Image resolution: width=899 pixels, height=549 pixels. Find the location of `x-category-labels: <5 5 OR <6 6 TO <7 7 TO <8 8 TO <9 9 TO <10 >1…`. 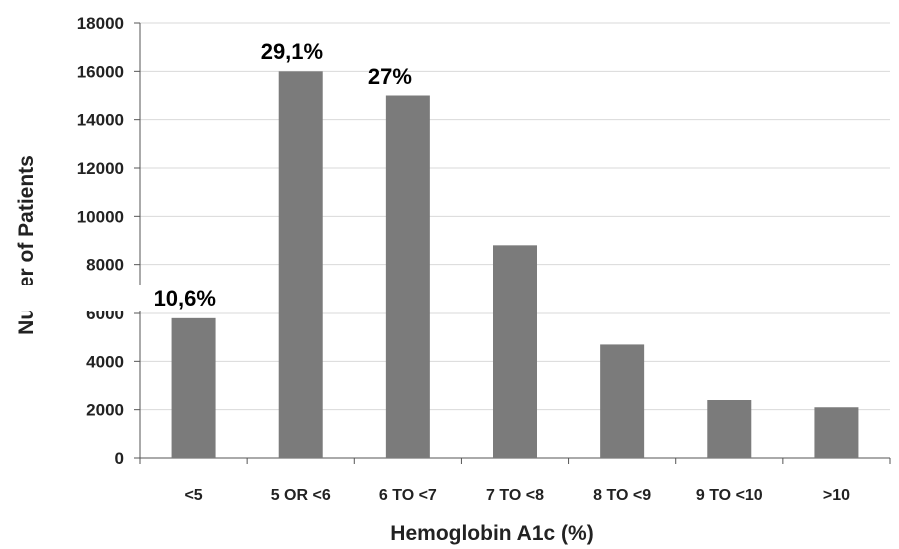

x-category-labels: <5 5 OR <6 6 TO <7 7 TO <8 8 TO <9 9 TO <10 >1… is located at coordinates (517, 495).